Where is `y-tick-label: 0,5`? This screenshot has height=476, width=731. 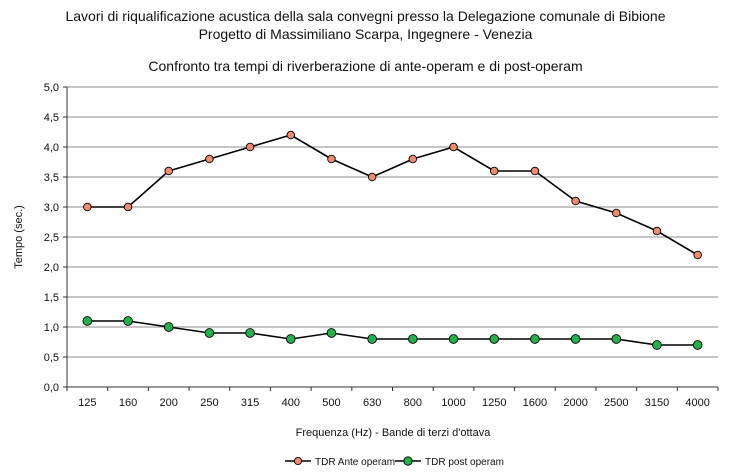
y-tick-label: 0,5 is located at coordinates (51, 358).